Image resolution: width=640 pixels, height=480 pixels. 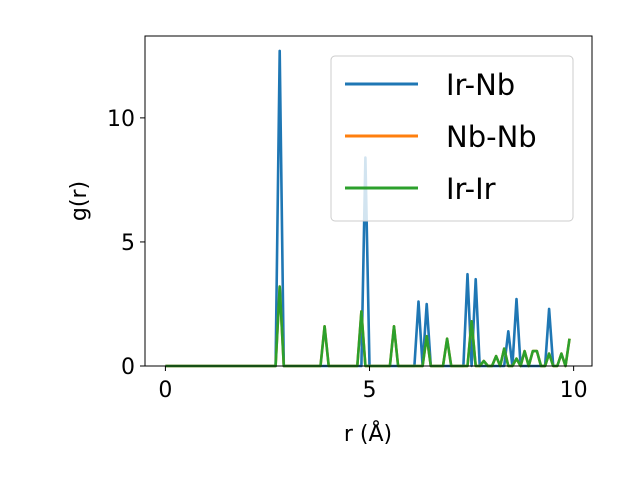 What do you see at coordinates (165, 390) in the screenshot?
I see `x-tick-label: 0` at bounding box center [165, 390].